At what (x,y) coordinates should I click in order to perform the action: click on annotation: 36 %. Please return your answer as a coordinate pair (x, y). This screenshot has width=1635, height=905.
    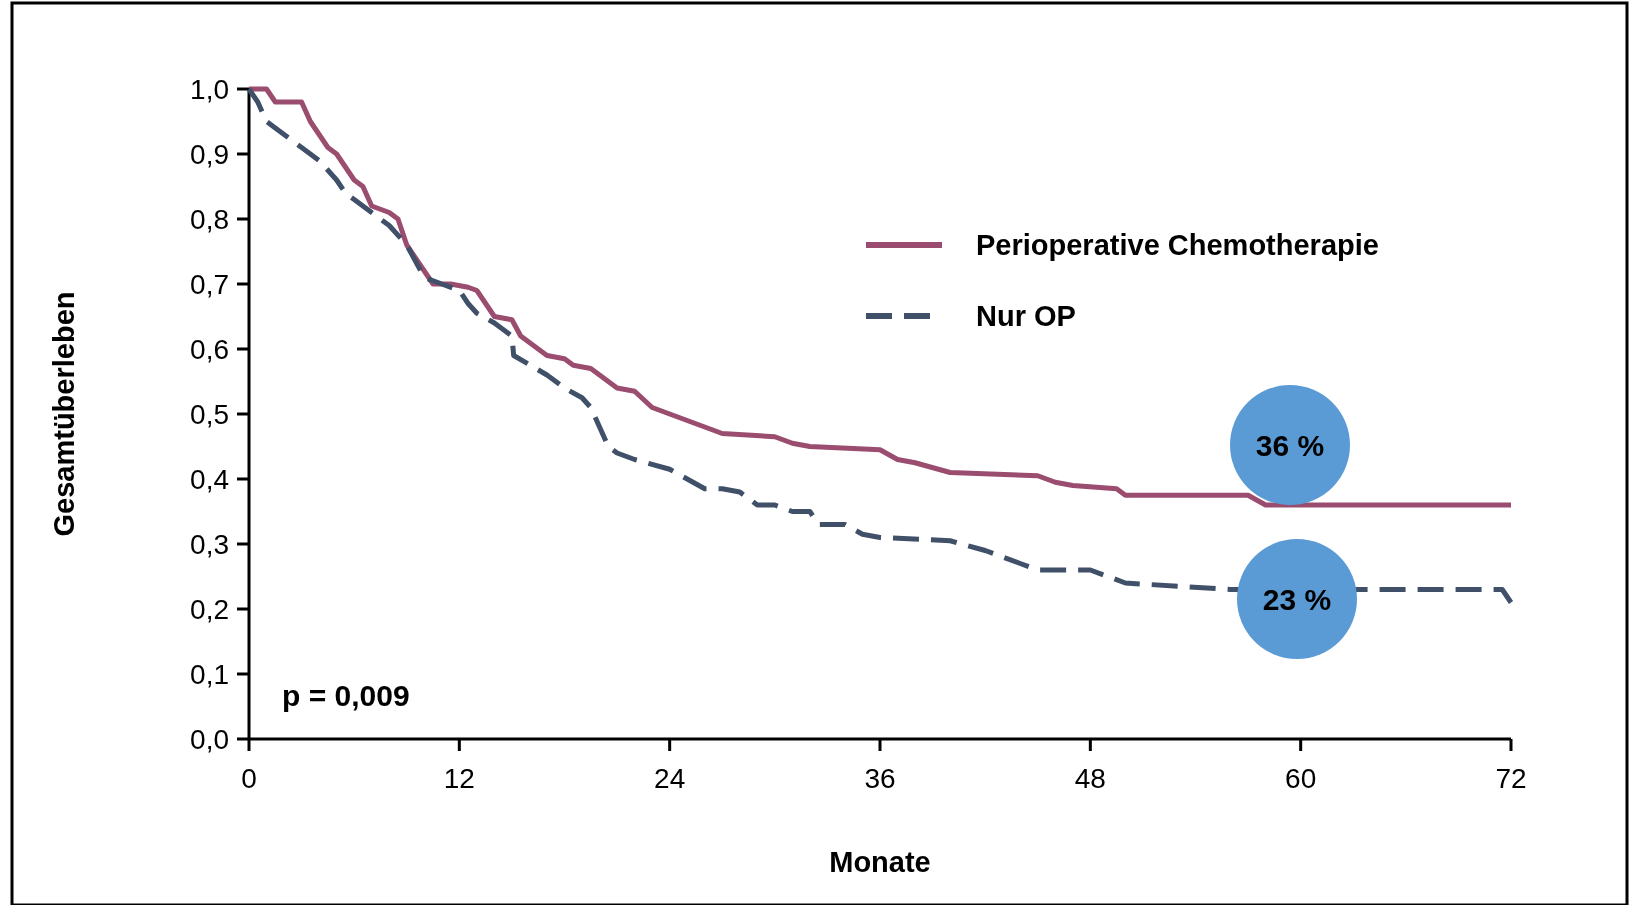
    Looking at the image, I should click on (1290, 445).